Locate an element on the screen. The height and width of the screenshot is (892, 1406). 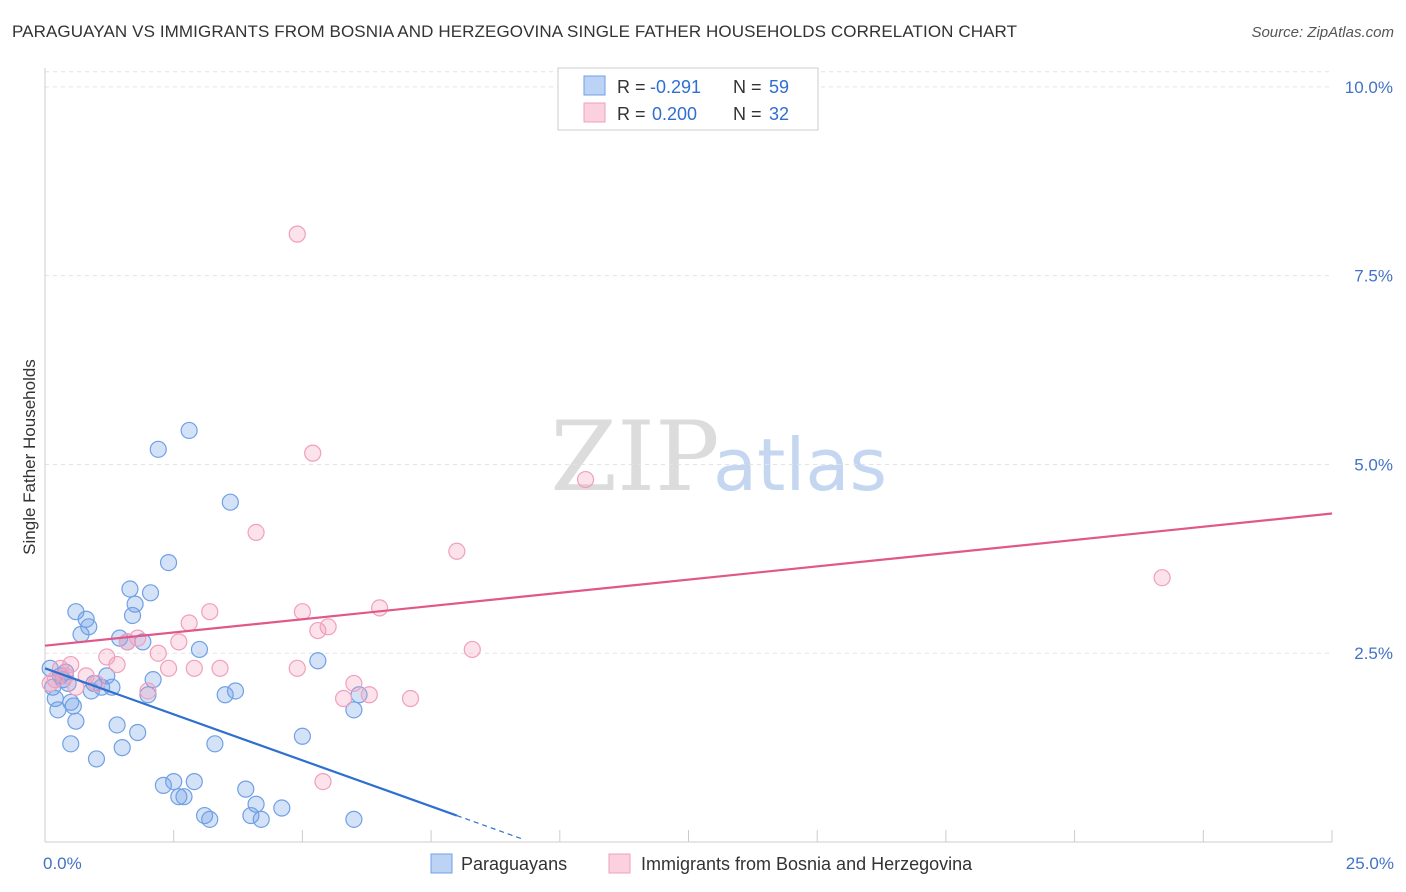
x-ticks is located at coordinates (688, 836).